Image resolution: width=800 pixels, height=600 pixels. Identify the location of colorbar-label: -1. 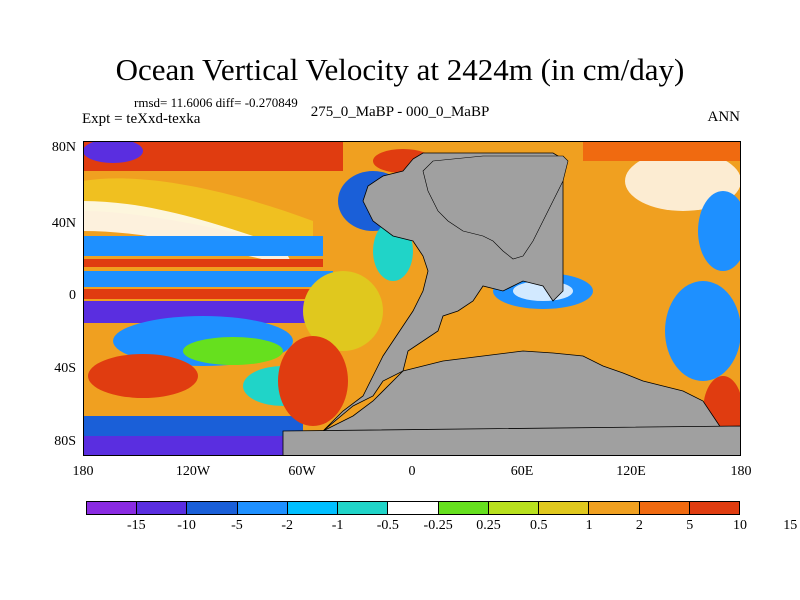
(337, 525).